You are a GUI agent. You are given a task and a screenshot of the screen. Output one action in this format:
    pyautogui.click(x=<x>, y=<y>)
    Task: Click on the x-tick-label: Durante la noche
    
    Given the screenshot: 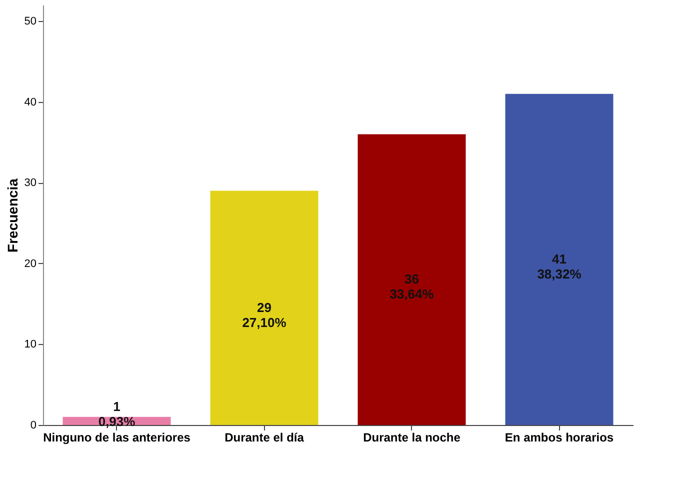 What is the action you would take?
    pyautogui.click(x=412, y=437)
    